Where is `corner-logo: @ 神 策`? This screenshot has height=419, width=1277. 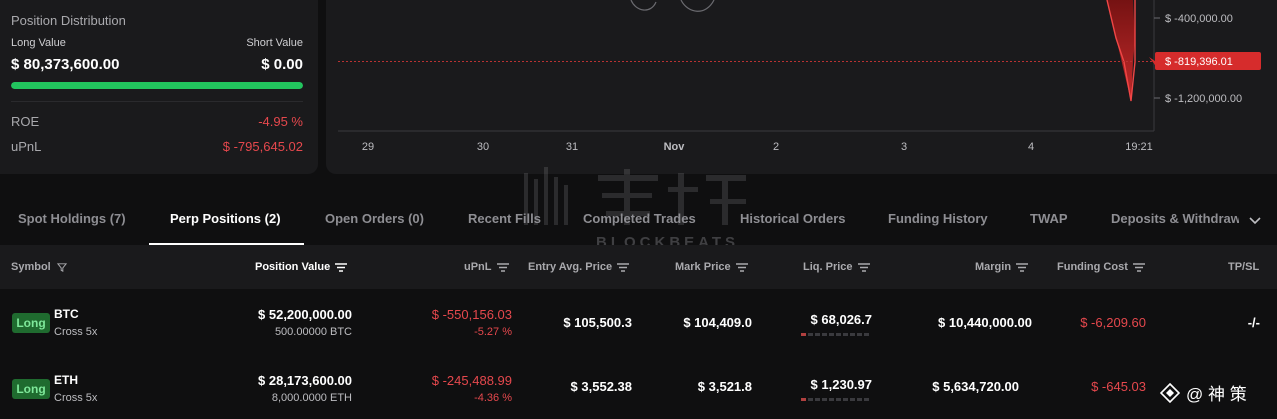
corner-logo: @ 神 策 is located at coordinates (1203, 392).